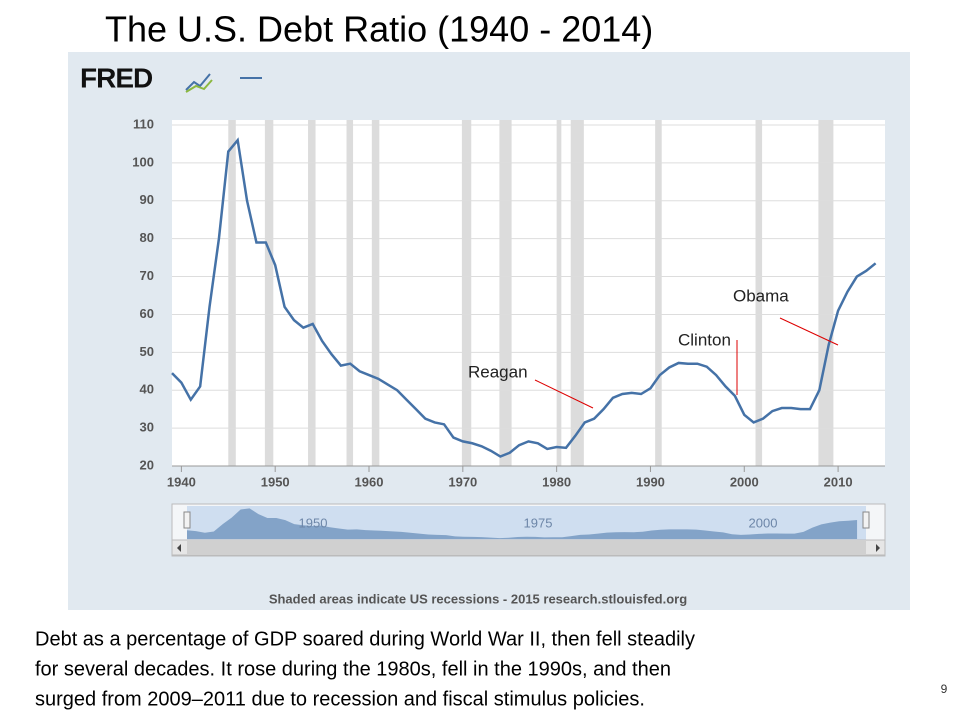  Describe the element at coordinates (379, 29) in the screenshot. I see `slide-title: The U.S. Debt Ratio (1940 - 2014)` at that location.